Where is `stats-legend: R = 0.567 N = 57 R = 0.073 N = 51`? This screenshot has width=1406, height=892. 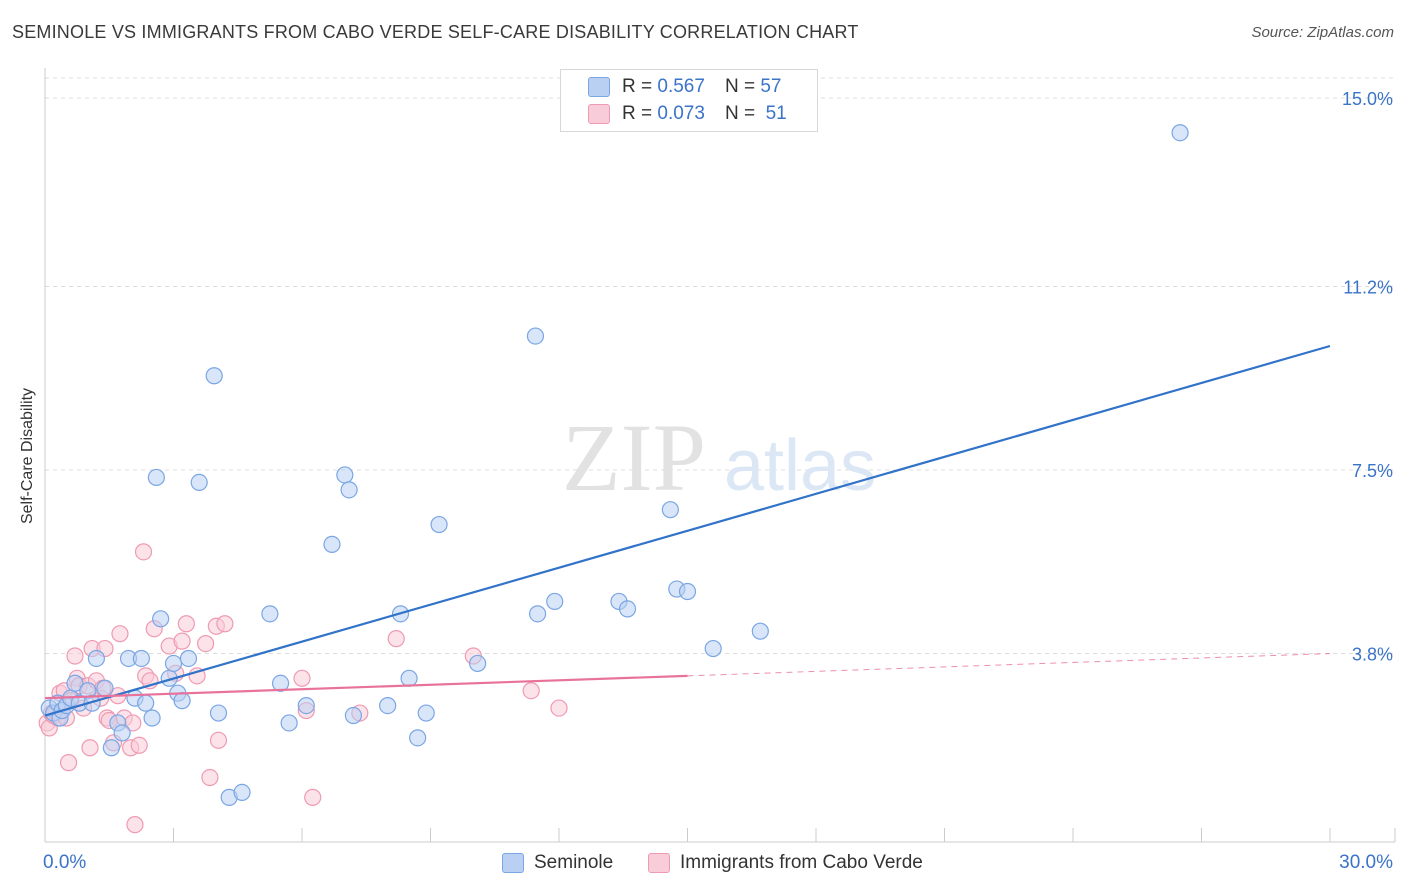 stats-legend: R = 0.567 N = 57 R = 0.073 N = 51 is located at coordinates (689, 100).